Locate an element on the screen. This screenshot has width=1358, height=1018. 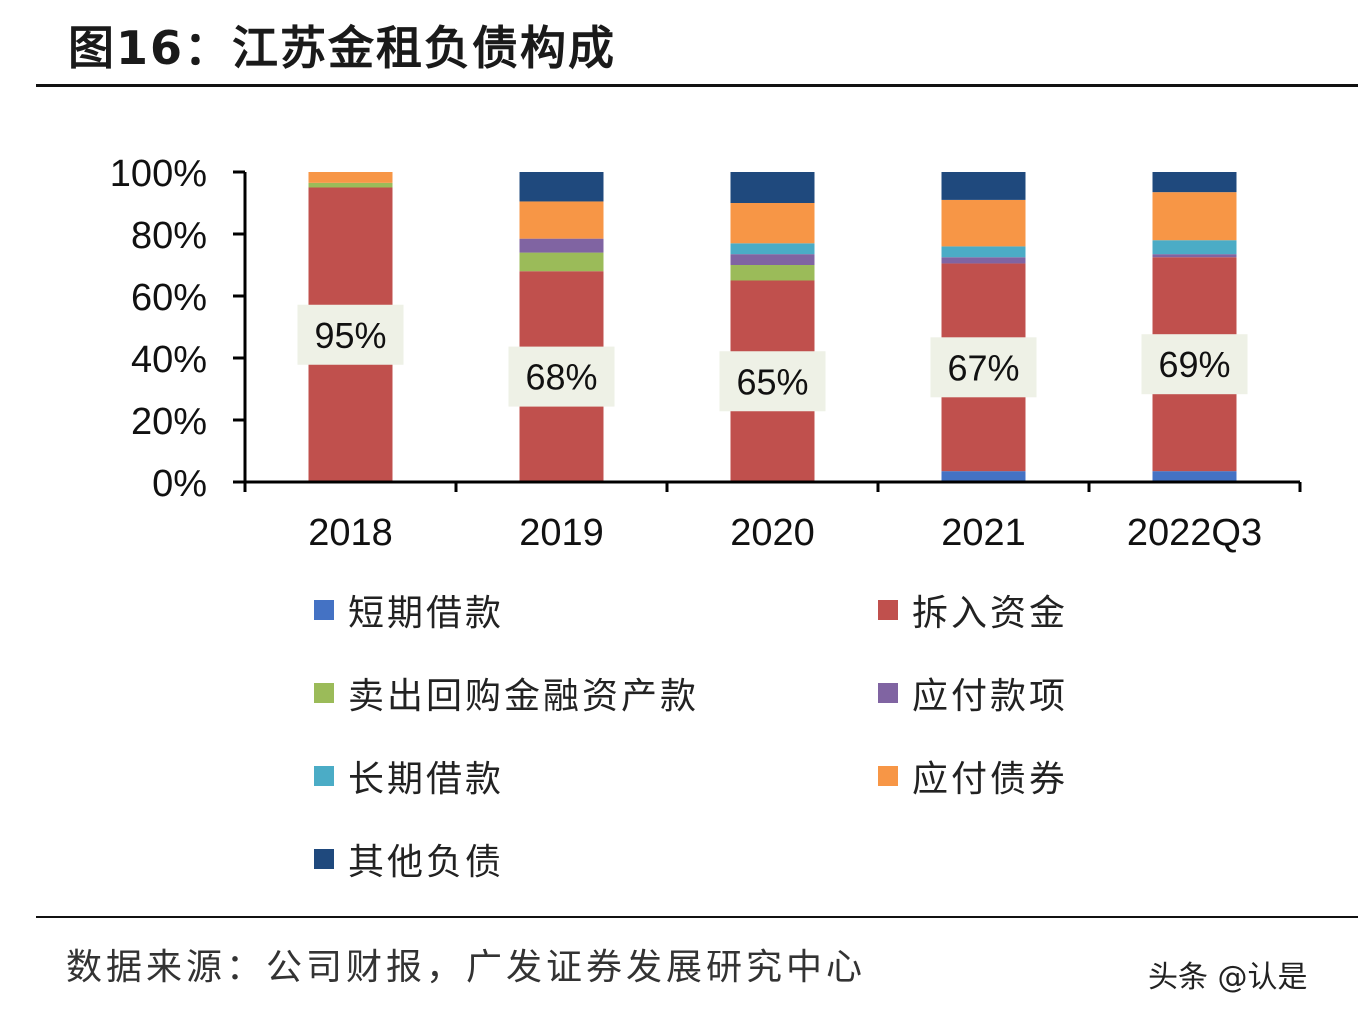
data-label: 67% is located at coordinates (983, 367).